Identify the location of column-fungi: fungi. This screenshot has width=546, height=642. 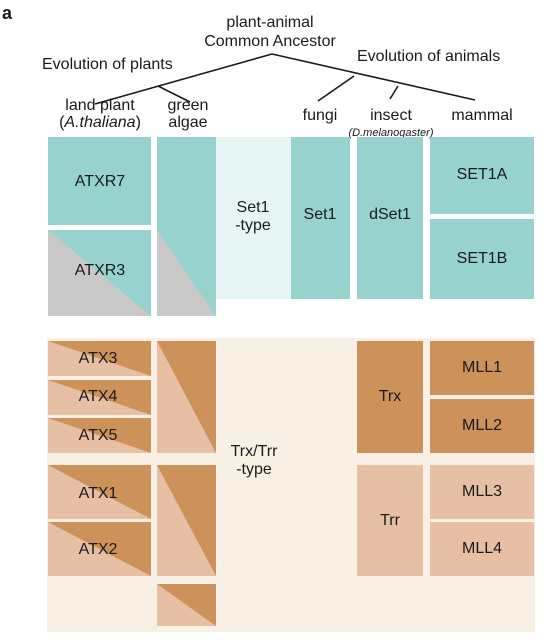
(320, 115).